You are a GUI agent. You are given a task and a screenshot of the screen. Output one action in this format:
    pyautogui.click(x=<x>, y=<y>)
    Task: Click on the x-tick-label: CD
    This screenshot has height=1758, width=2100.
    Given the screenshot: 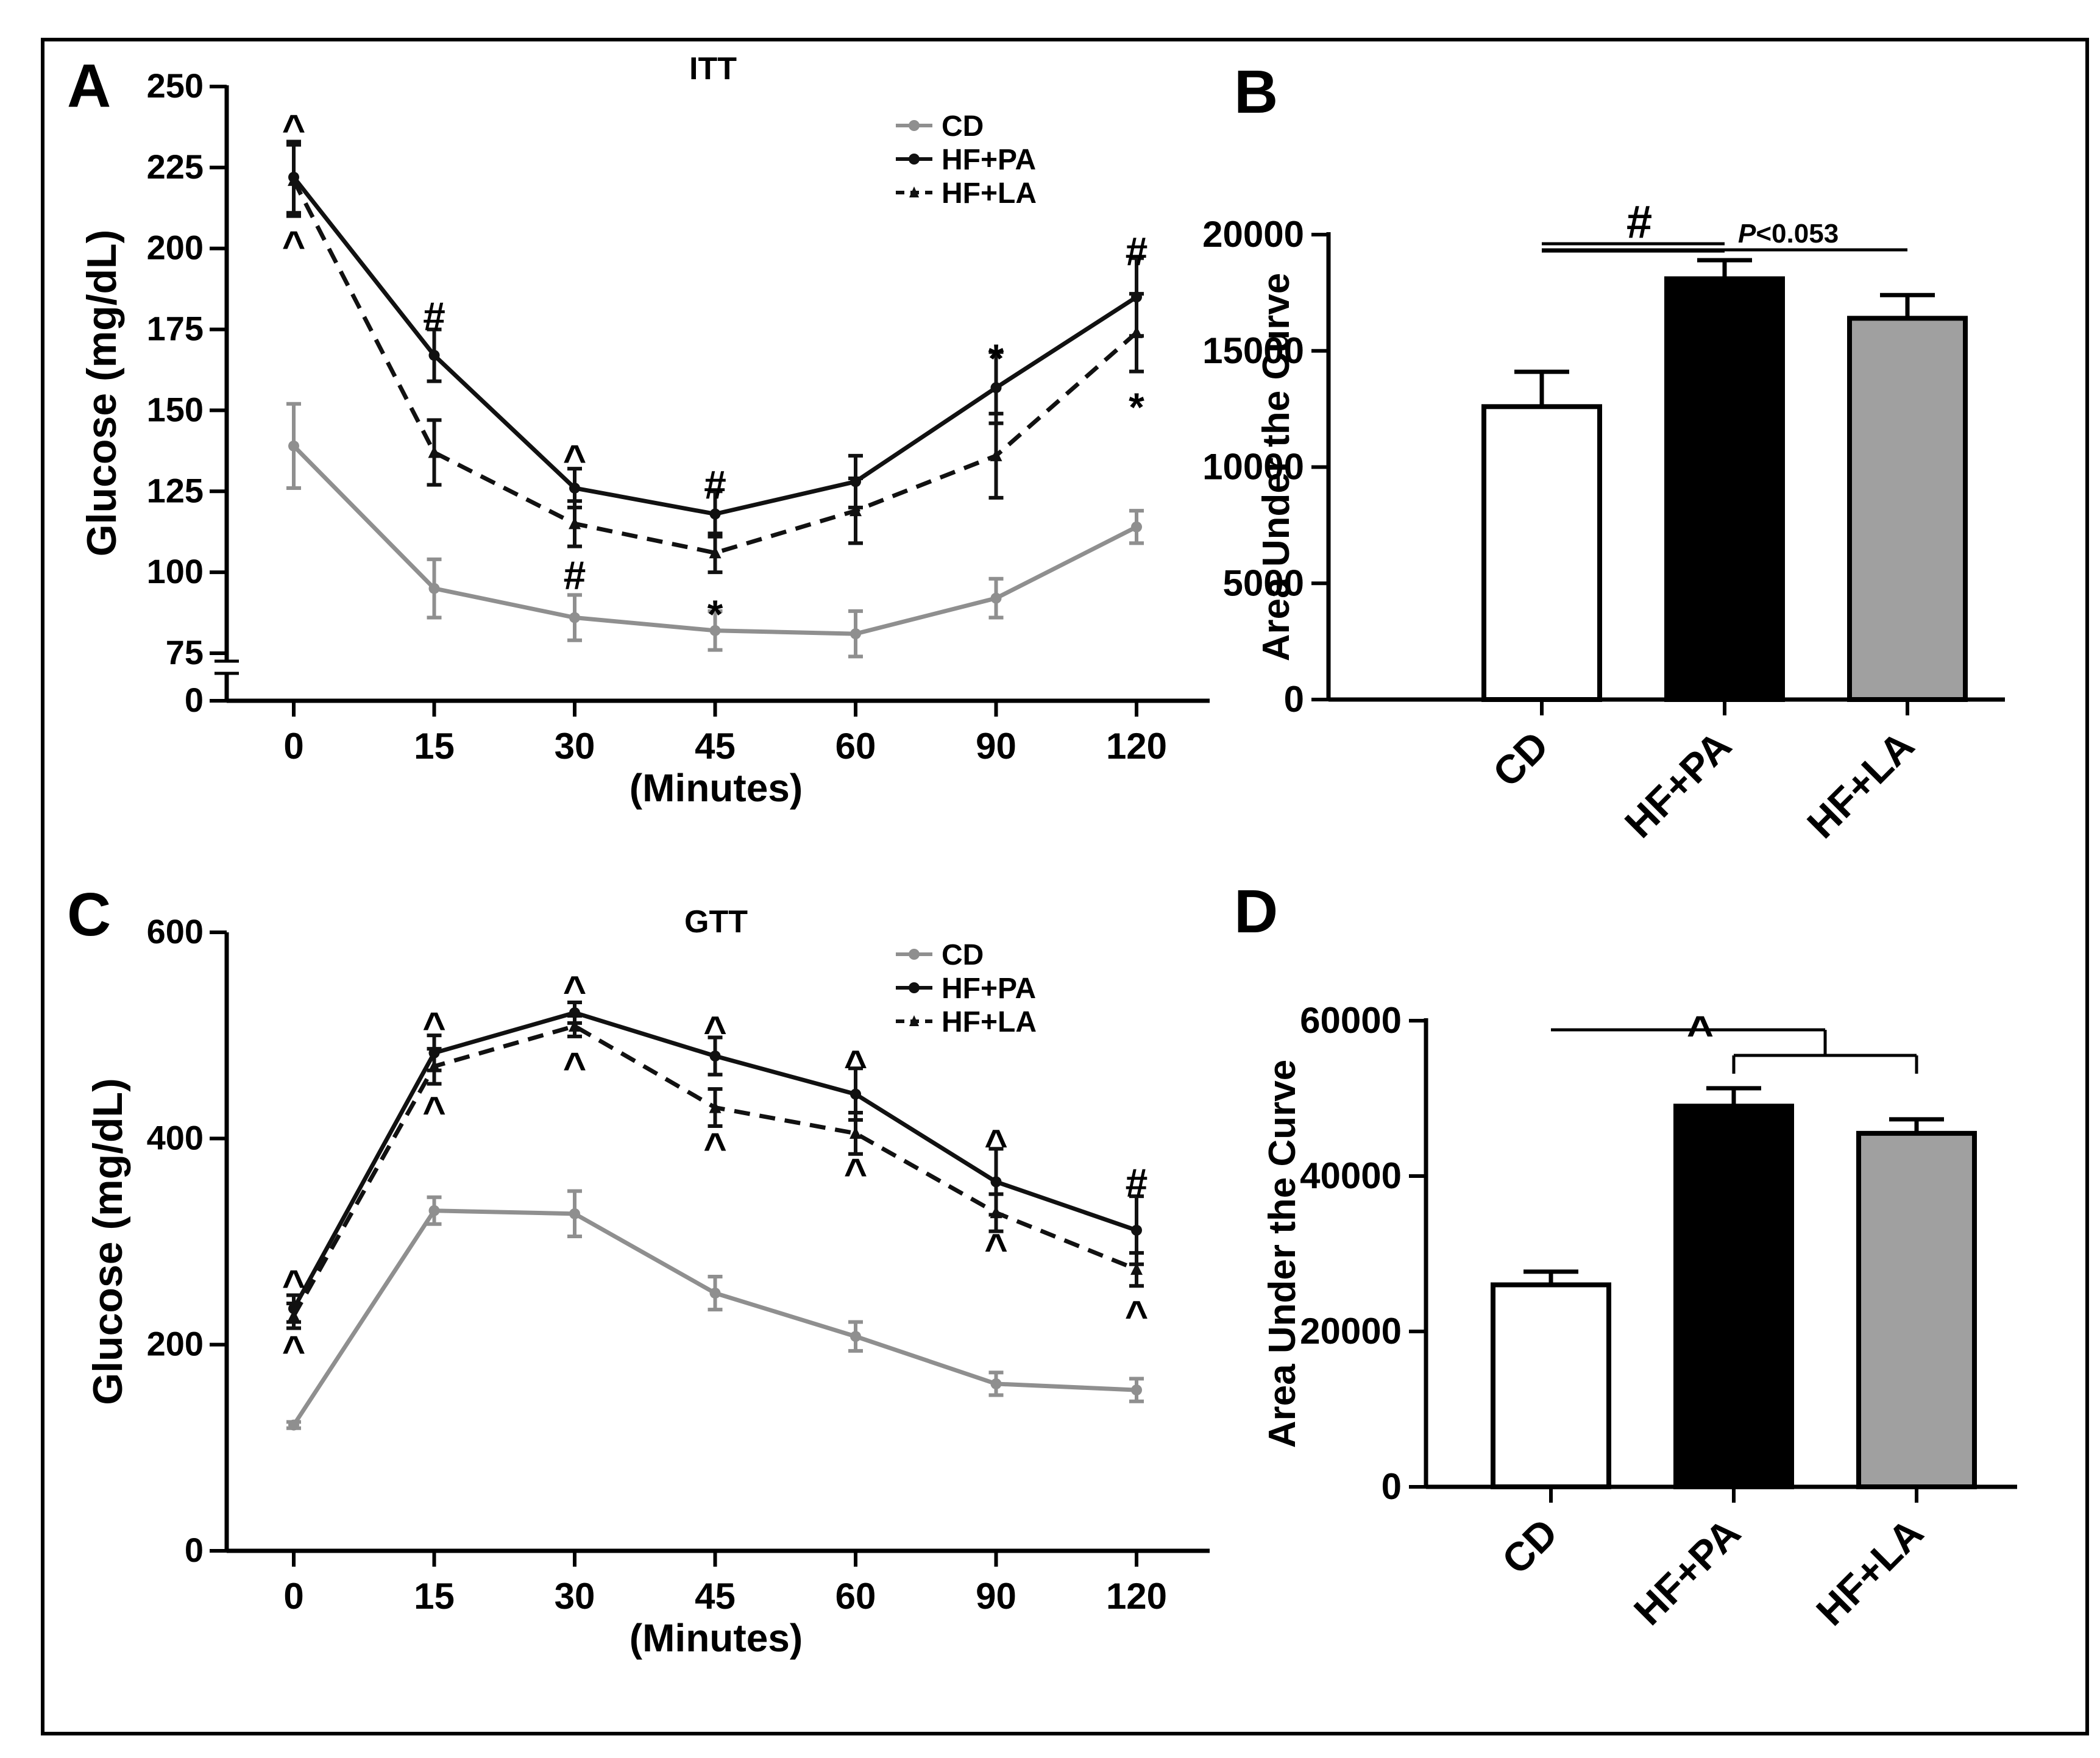 What is the action you would take?
    pyautogui.click(x=1520, y=760)
    